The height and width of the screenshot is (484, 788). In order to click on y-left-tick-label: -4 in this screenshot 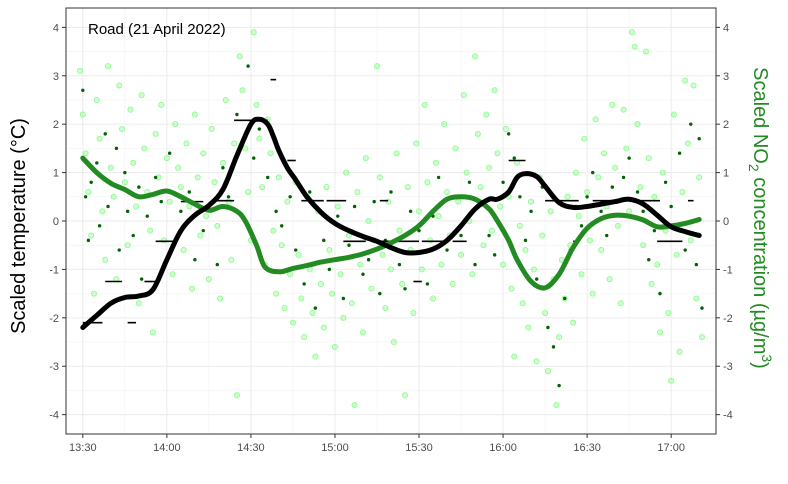, I will do `click(54, 416)`.